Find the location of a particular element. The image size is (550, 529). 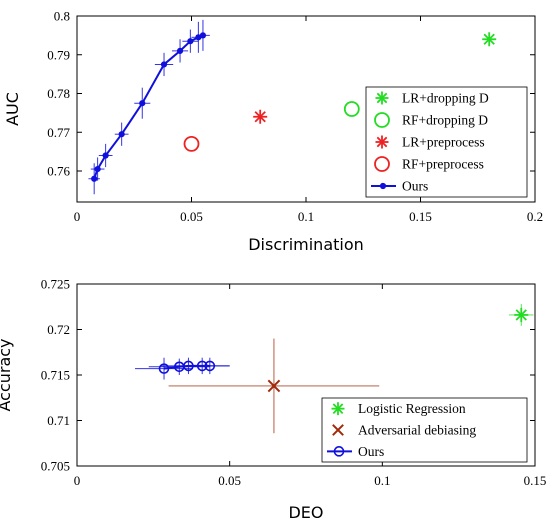

legend-label: RF+dropping D is located at coordinates (445, 120).